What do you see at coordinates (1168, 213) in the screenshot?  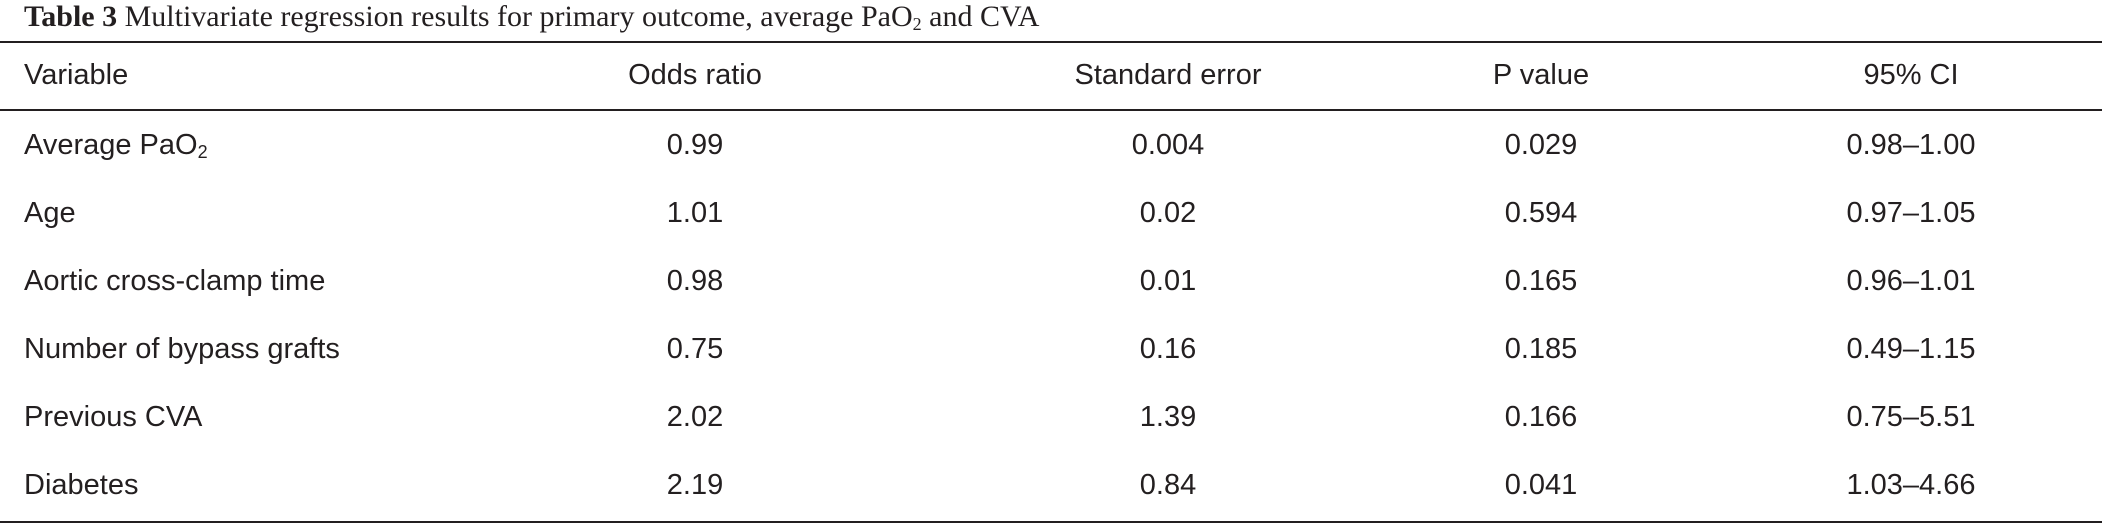 I see `cell-standard-error: 0.02` at bounding box center [1168, 213].